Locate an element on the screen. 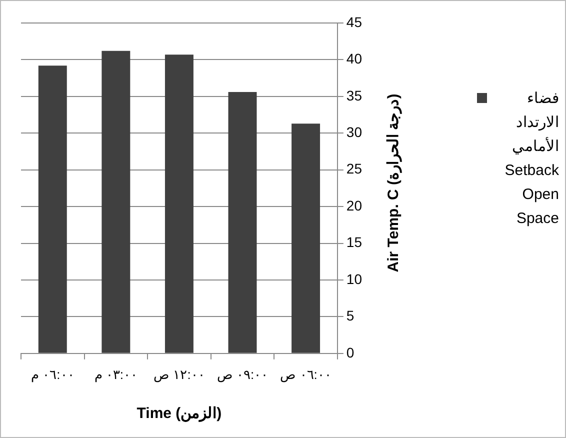 This screenshot has height=438, width=566. x-tick-label: ١٢:٠٠ ص is located at coordinates (179, 374).